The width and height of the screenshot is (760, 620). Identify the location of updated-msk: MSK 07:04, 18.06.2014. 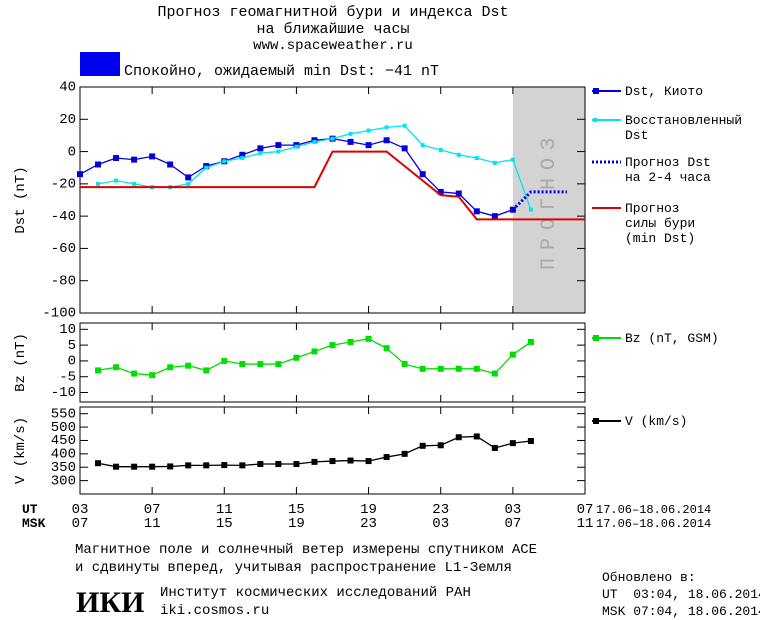
(681, 611).